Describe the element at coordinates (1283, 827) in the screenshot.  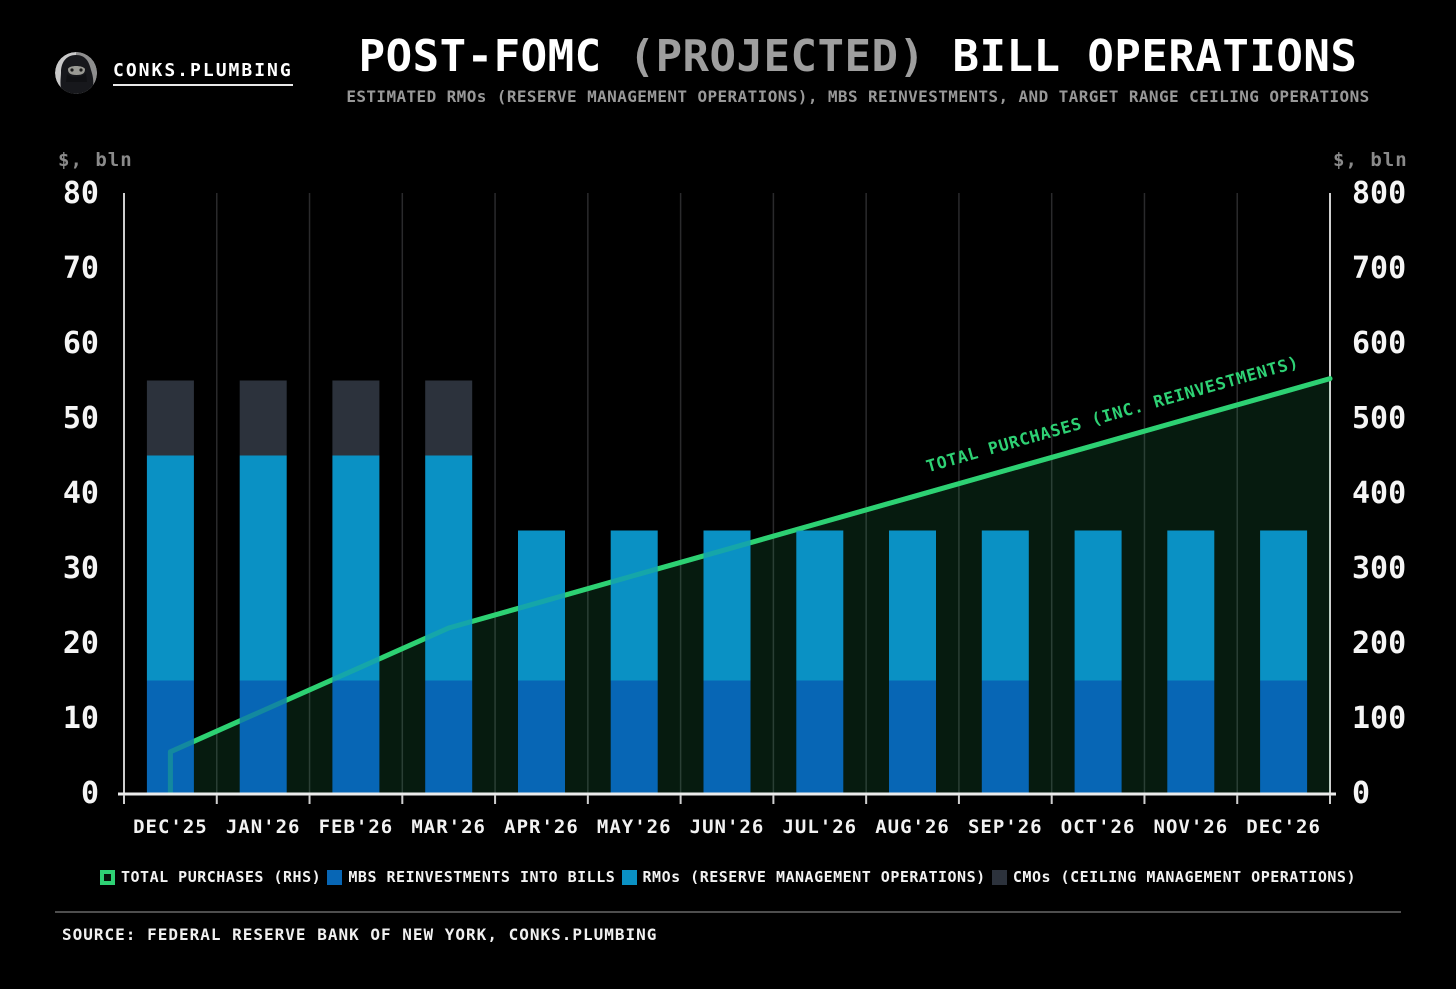
I see `month-label: DEC'26` at that location.